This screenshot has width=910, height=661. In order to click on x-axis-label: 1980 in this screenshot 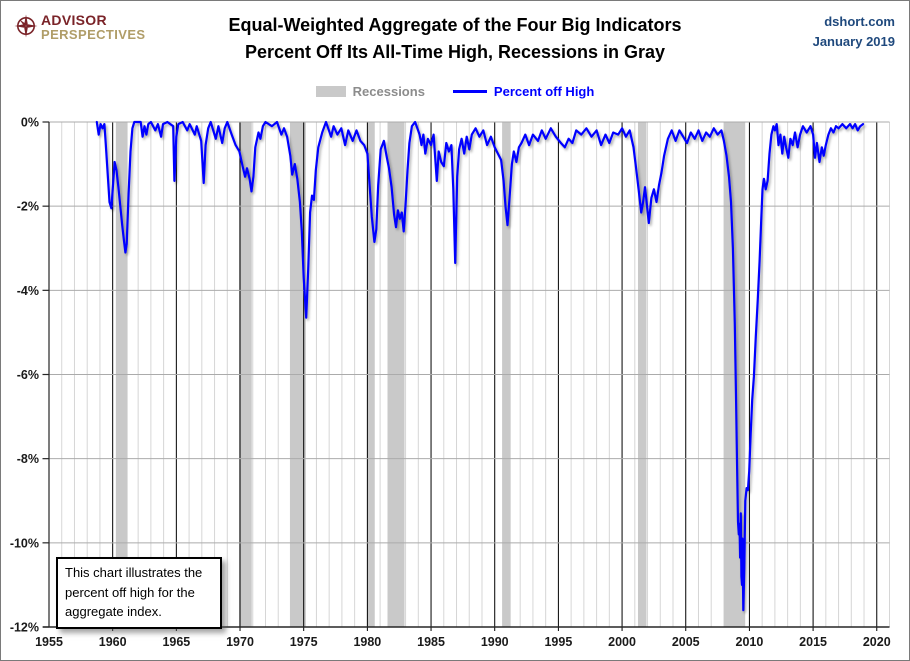, I will do `click(367, 642)`.